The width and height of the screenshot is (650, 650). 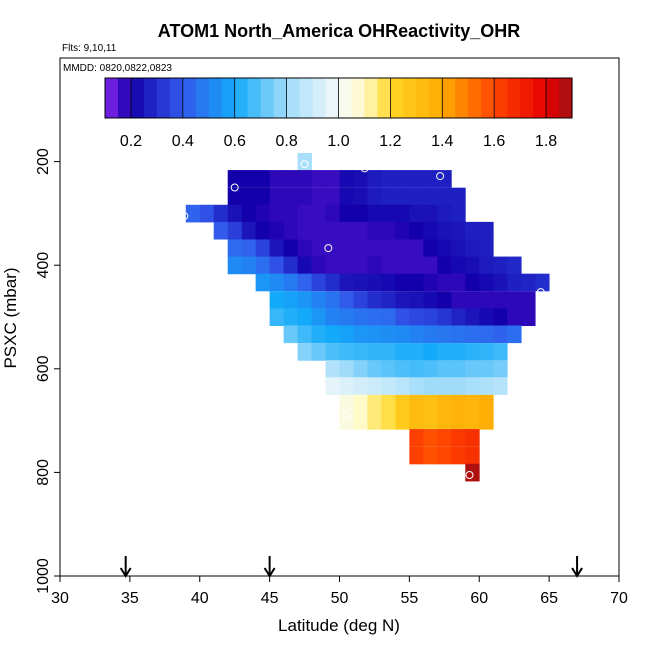 What do you see at coordinates (47, 371) in the screenshot?
I see `y-axis: 200 400 600 800 1000` at bounding box center [47, 371].